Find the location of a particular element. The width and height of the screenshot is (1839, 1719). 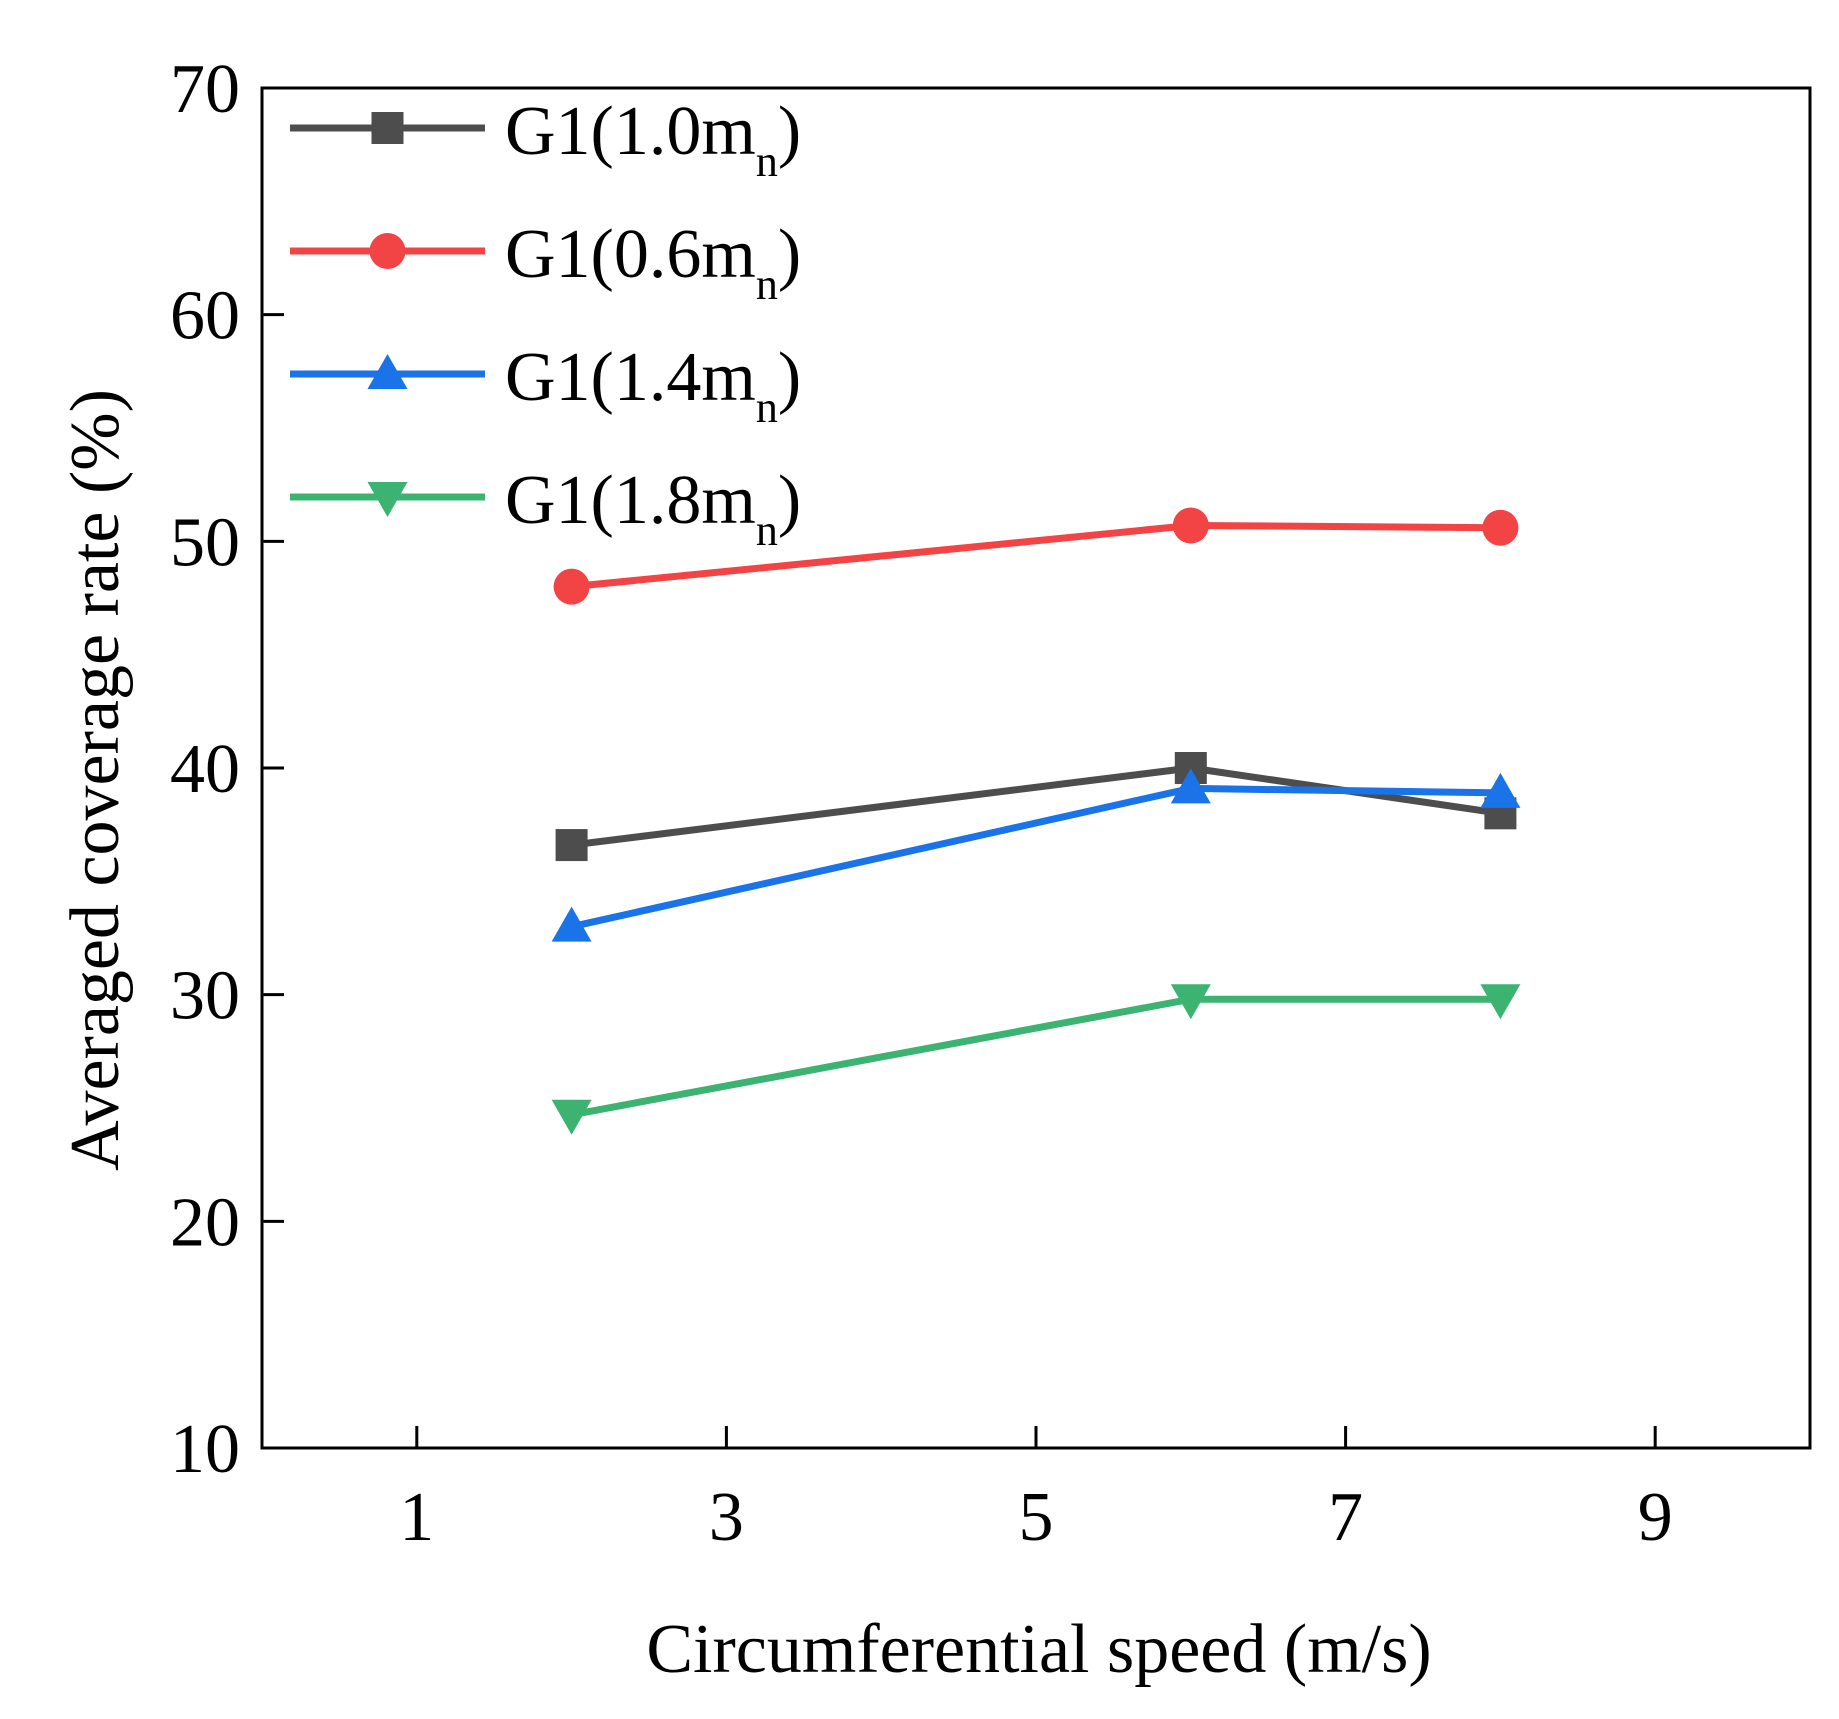

x-tick-label: 7 is located at coordinates (1345, 1517).